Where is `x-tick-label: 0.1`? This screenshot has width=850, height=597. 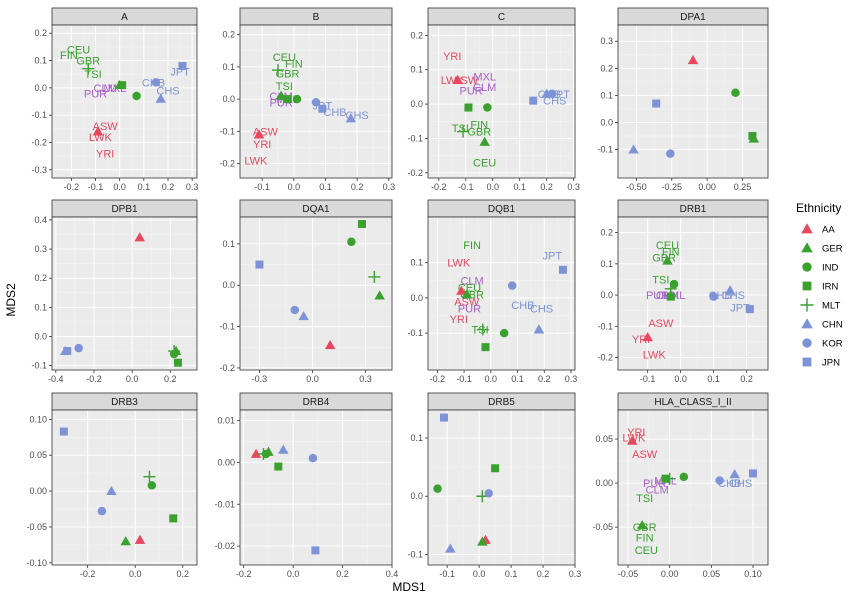
x-tick-label: 0.1 is located at coordinates (519, 187).